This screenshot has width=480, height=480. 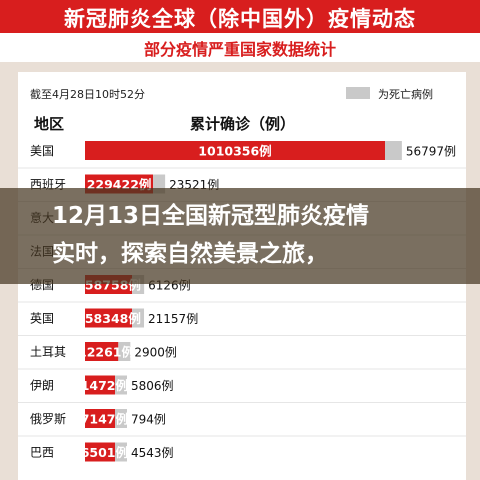 I want to click on dateline: 截至4月28日10时52分, so click(x=87, y=94).